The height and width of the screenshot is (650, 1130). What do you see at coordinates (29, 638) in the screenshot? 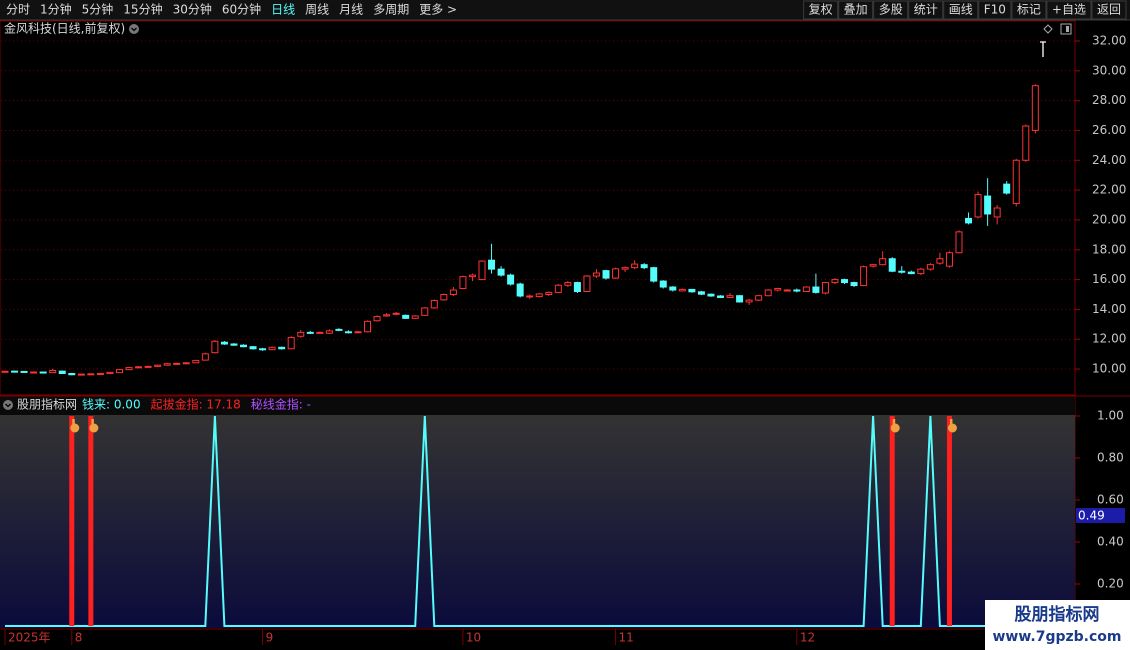
I see `x-tick-label: 2025年` at bounding box center [29, 638].